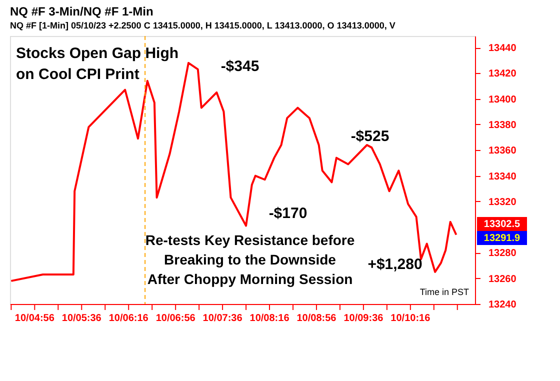 This screenshot has width=560, height=381. I want to click on annotation: Time in PST, so click(445, 292).